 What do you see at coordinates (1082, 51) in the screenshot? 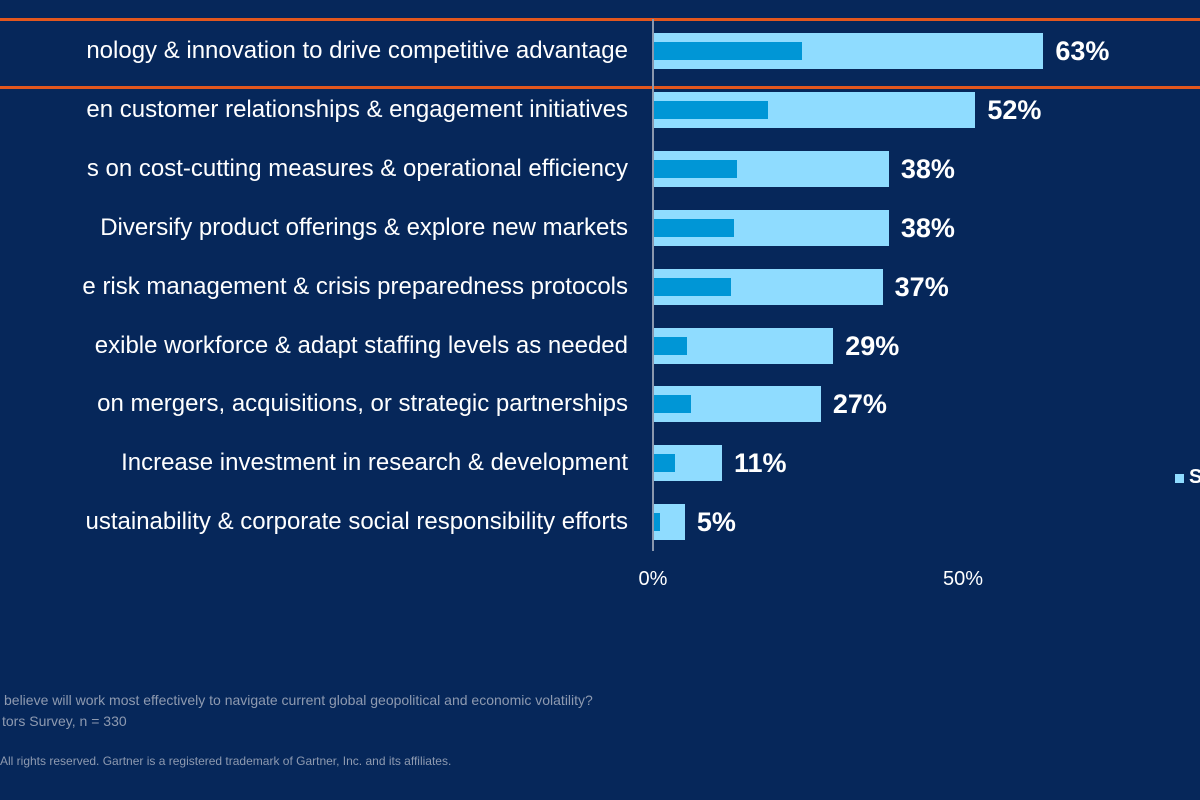
I see `data-label: 63%` at bounding box center [1082, 51].